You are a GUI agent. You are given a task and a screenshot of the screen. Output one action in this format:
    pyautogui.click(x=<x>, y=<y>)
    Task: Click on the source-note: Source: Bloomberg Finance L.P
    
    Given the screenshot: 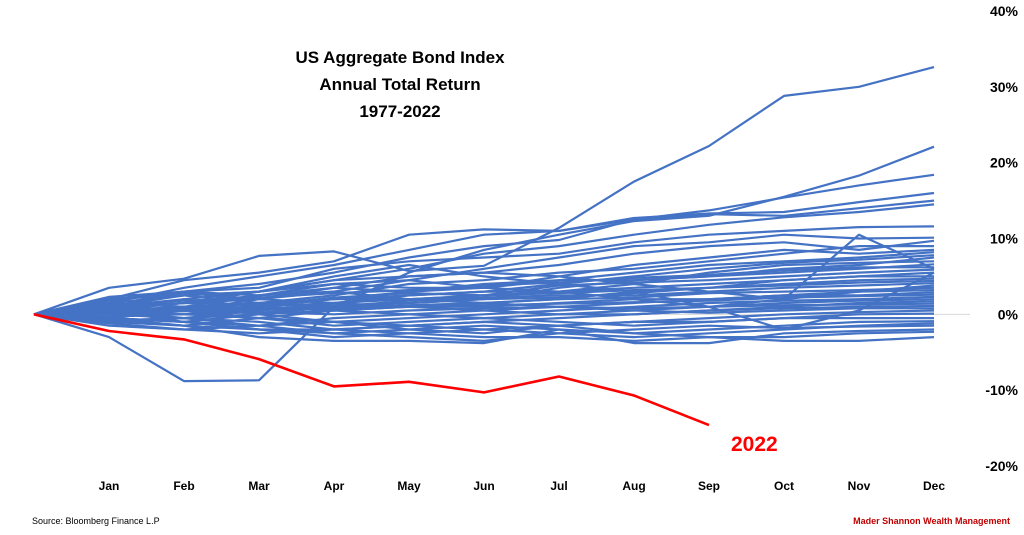 What is the action you would take?
    pyautogui.click(x=96, y=521)
    